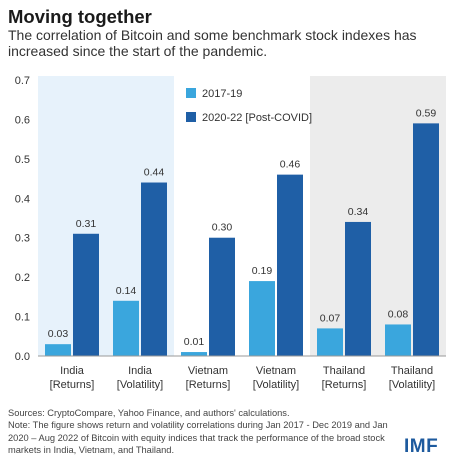 The width and height of the screenshot is (454, 460). Describe the element at coordinates (421, 446) in the screenshot. I see `imf-logo: IMF` at that location.